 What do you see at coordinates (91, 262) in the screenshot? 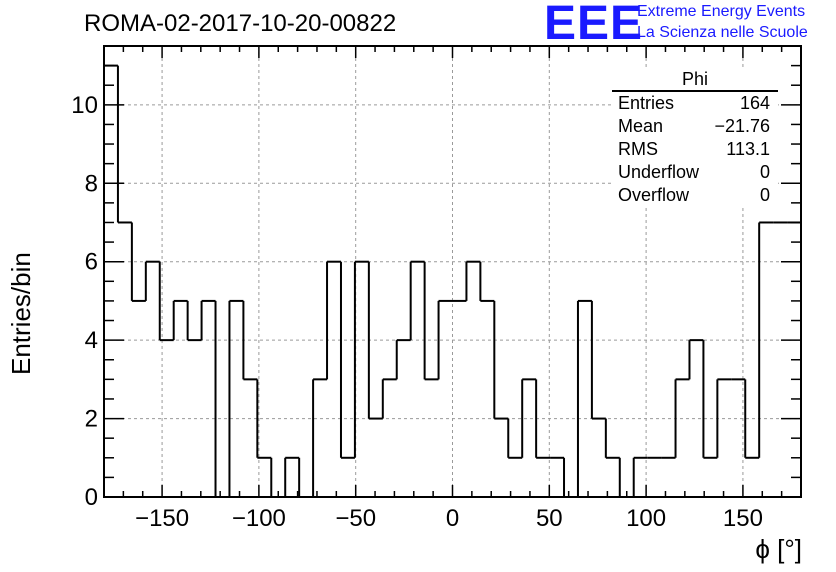
I see `y-tick-label: 6` at bounding box center [91, 262].